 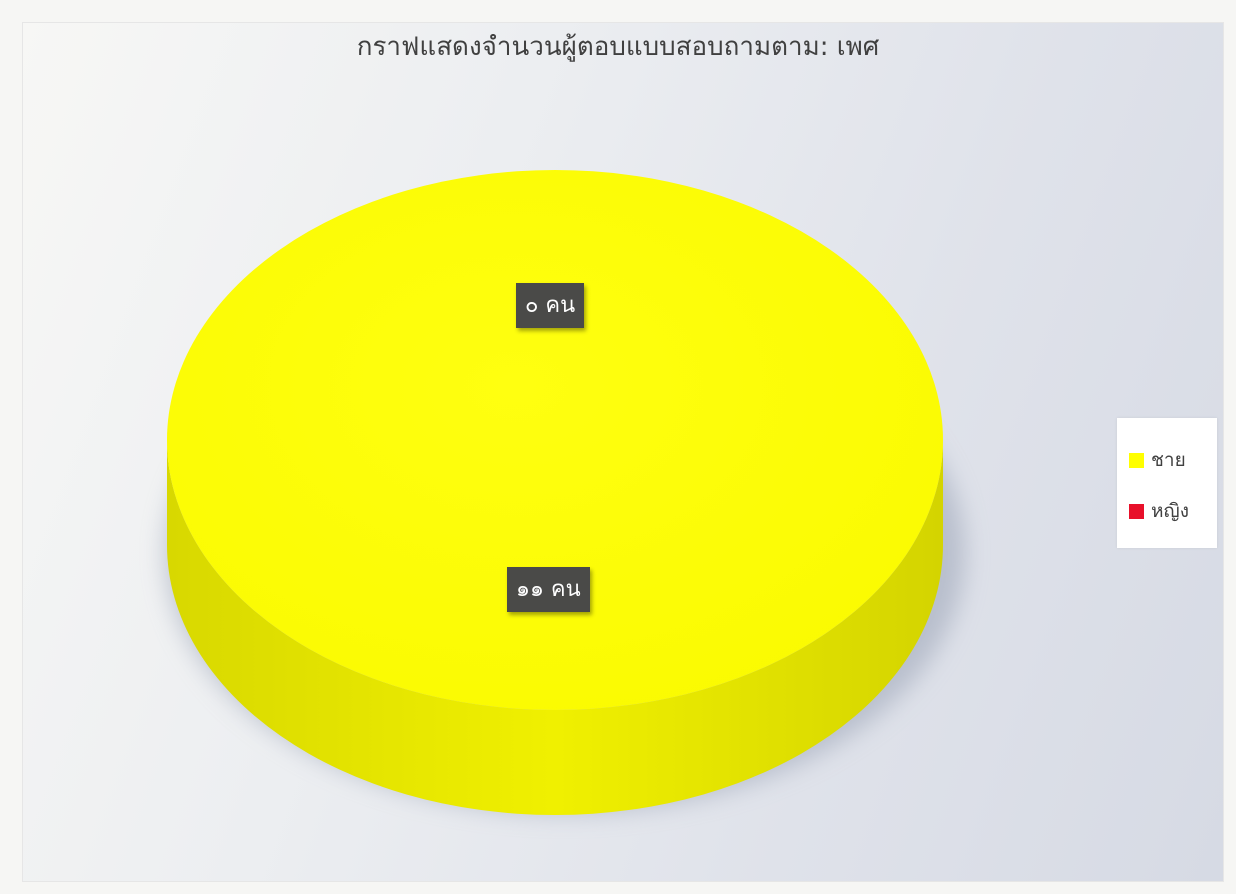 What do you see at coordinates (1136, 460) in the screenshot?
I see `legend-swatch-male` at bounding box center [1136, 460].